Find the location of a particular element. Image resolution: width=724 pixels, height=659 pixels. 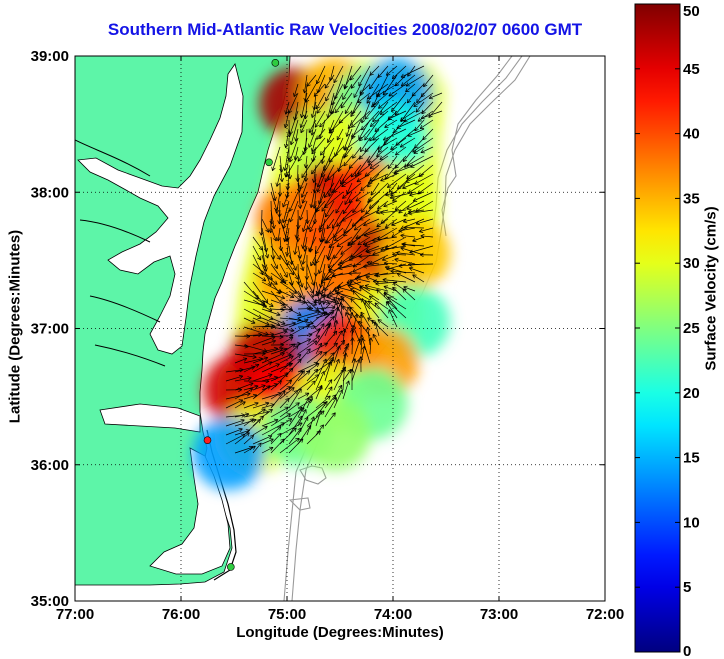

colorbar-tick-label: 10 is located at coordinates (691, 522).